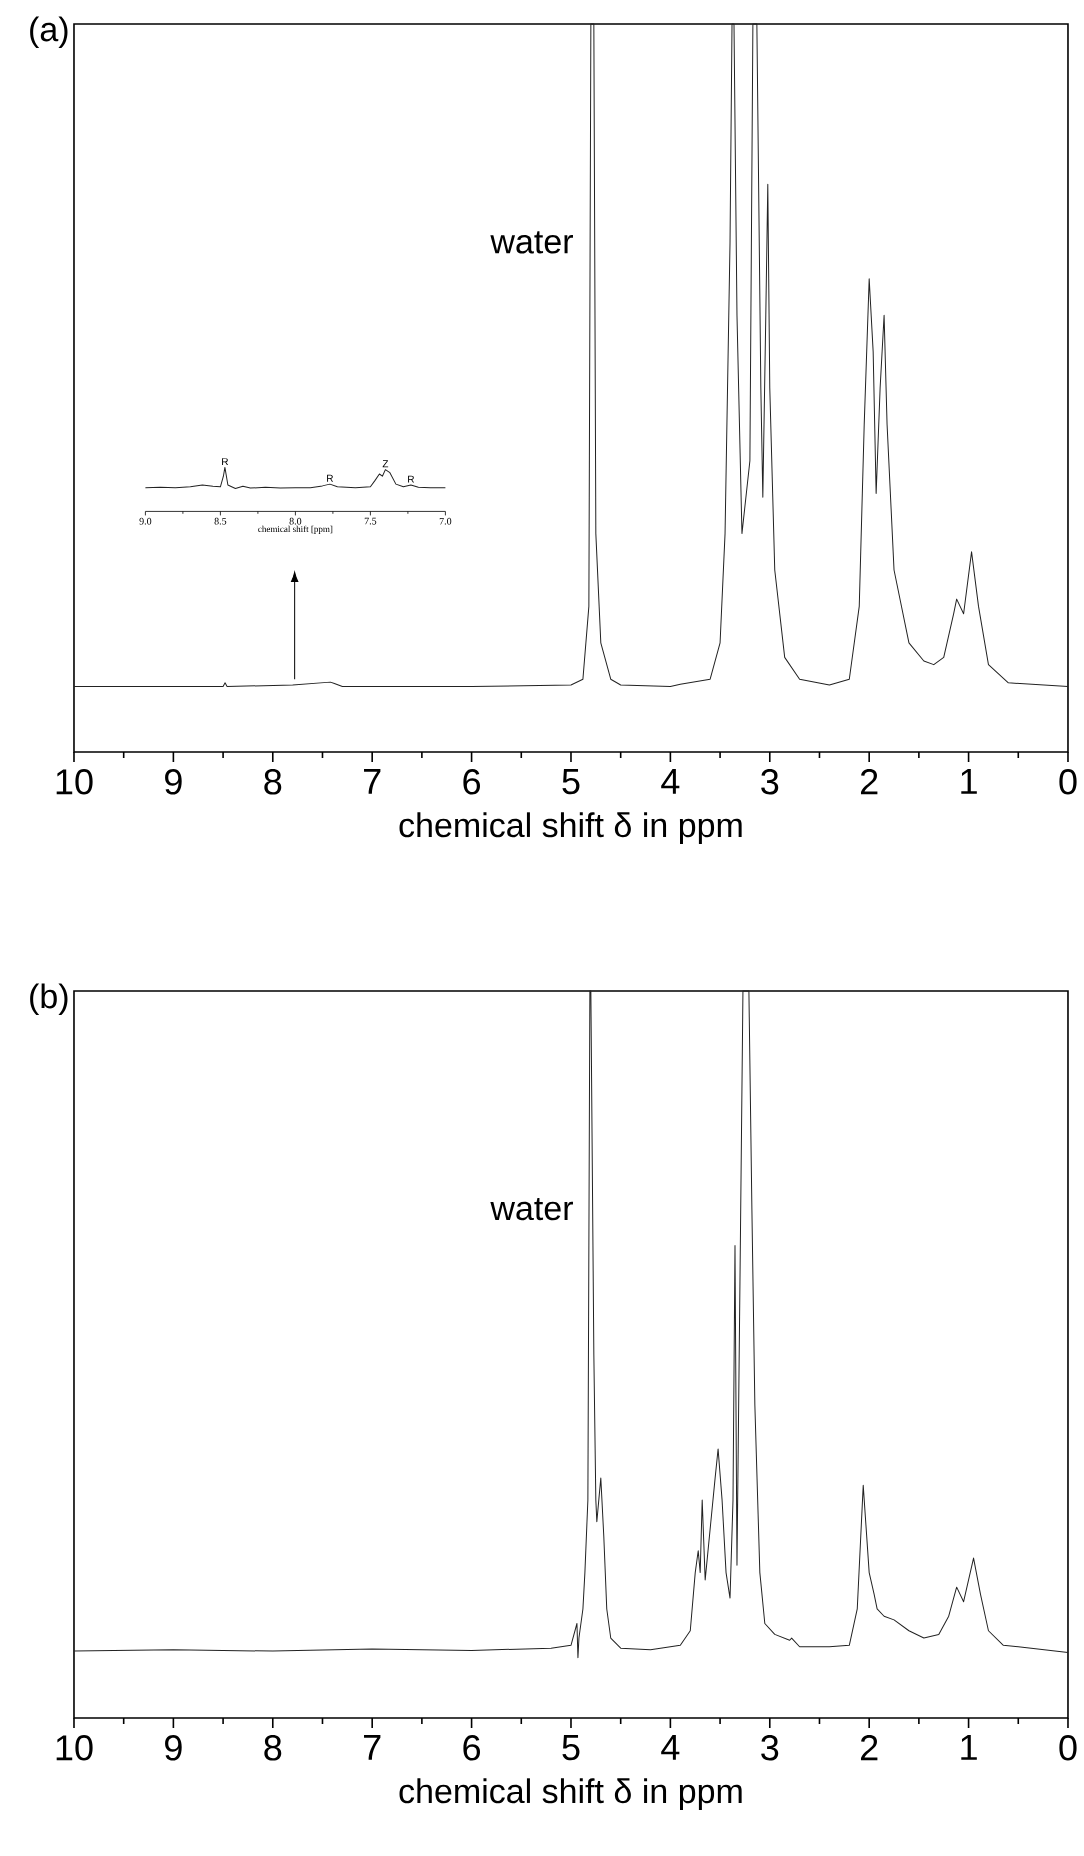  I want to click on chart-title: (b), so click(48, 999).